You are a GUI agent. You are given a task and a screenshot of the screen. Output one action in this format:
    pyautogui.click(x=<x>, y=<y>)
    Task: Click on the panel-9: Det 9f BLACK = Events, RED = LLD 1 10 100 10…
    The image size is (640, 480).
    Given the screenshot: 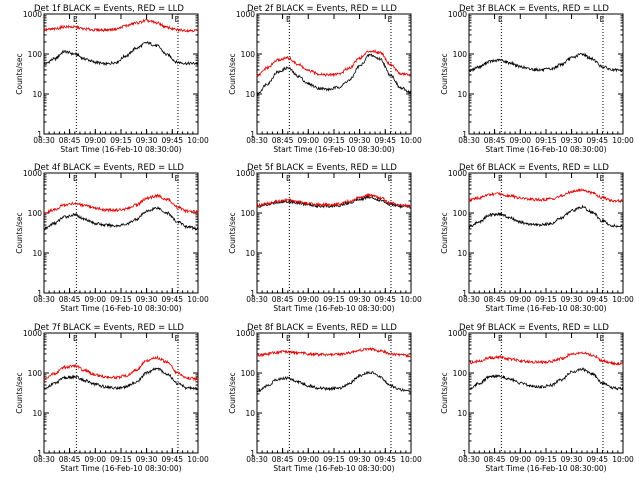 What is the action you would take?
    pyautogui.click(x=537, y=398)
    